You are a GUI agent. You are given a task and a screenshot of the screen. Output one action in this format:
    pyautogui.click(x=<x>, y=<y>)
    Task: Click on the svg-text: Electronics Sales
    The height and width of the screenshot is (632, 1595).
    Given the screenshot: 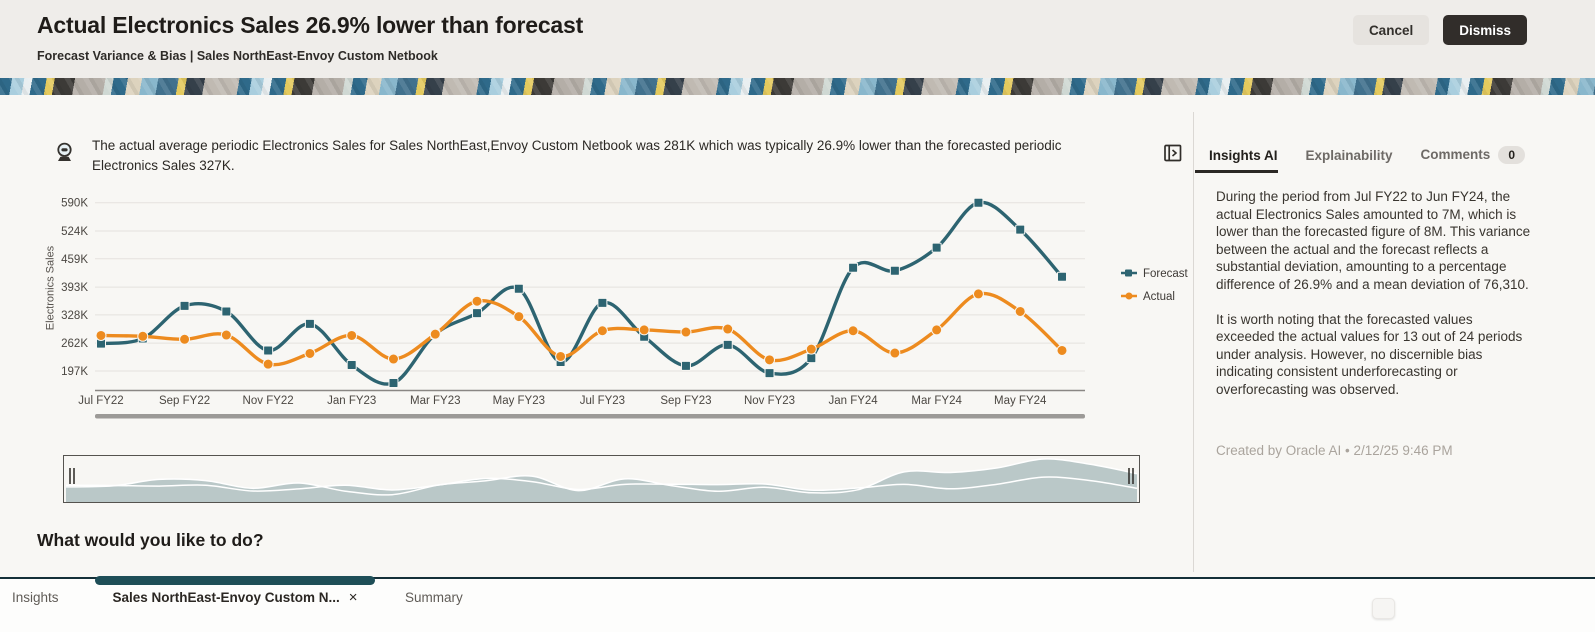 What is the action you would take?
    pyautogui.click(x=51, y=287)
    